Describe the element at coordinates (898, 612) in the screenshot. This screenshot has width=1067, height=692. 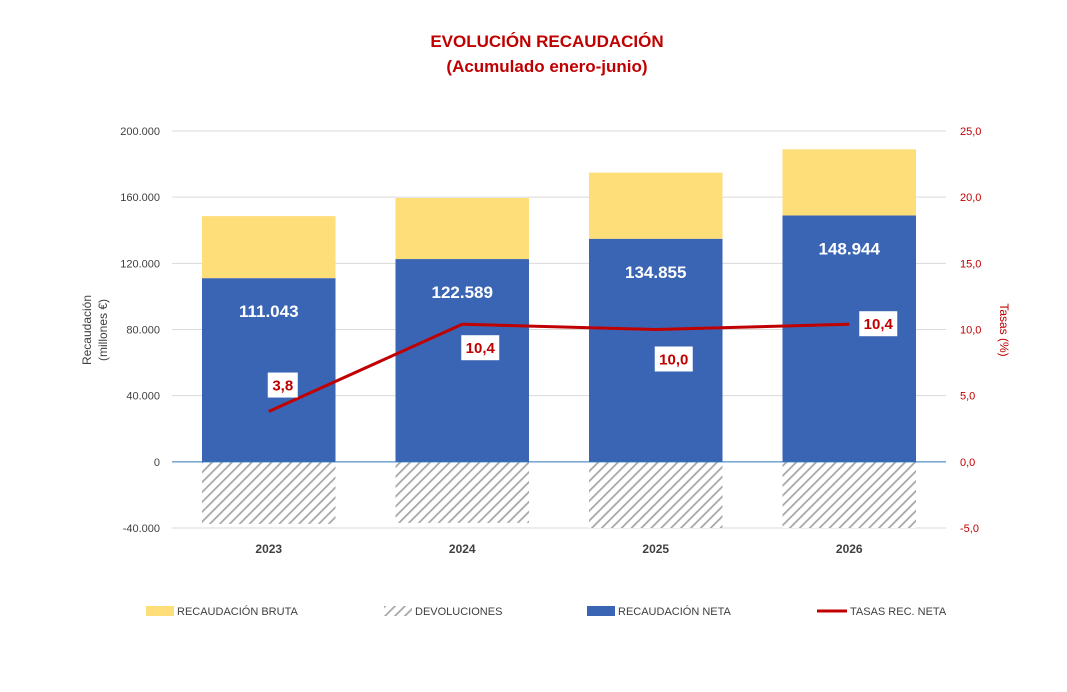
I see `legend-label: TASAS REC. NETA` at that location.